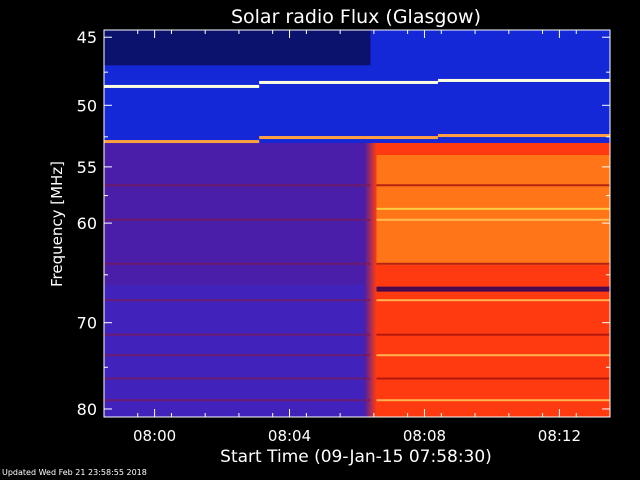 Image resolution: width=640 pixels, height=480 pixels. What do you see at coordinates (87, 37) in the screenshot?
I see `y-tick-label: 45` at bounding box center [87, 37].